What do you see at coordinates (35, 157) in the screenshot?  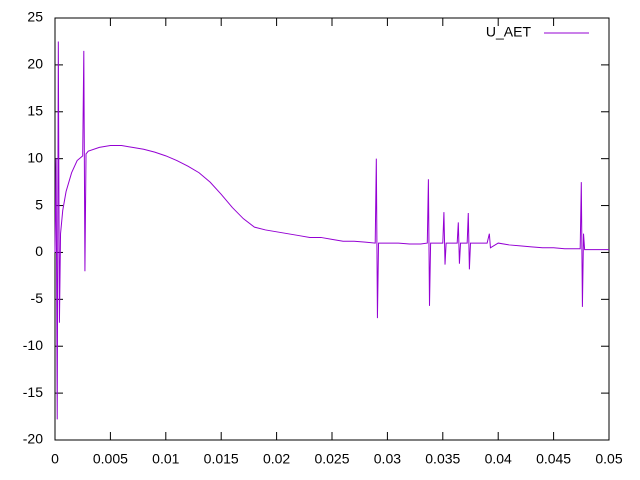 I see `y-tick-label: 10` at bounding box center [35, 157].